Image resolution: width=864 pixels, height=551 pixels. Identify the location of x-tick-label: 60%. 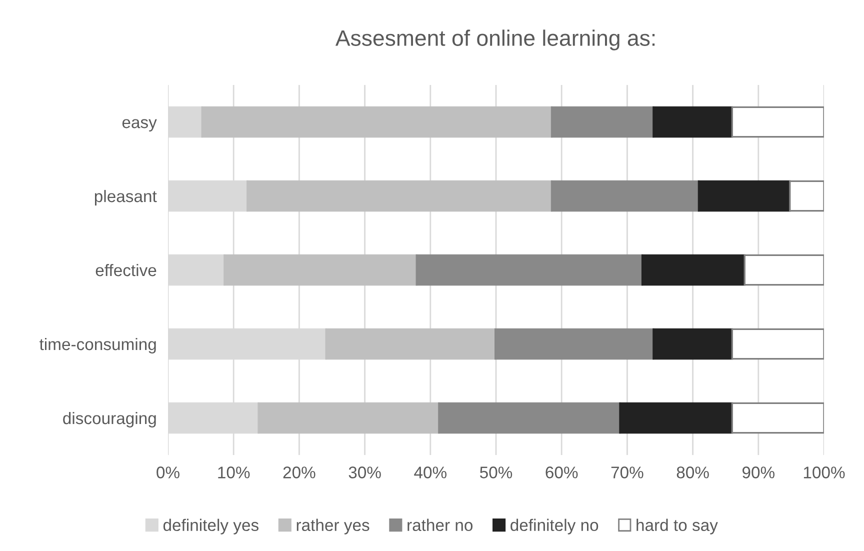
(562, 472).